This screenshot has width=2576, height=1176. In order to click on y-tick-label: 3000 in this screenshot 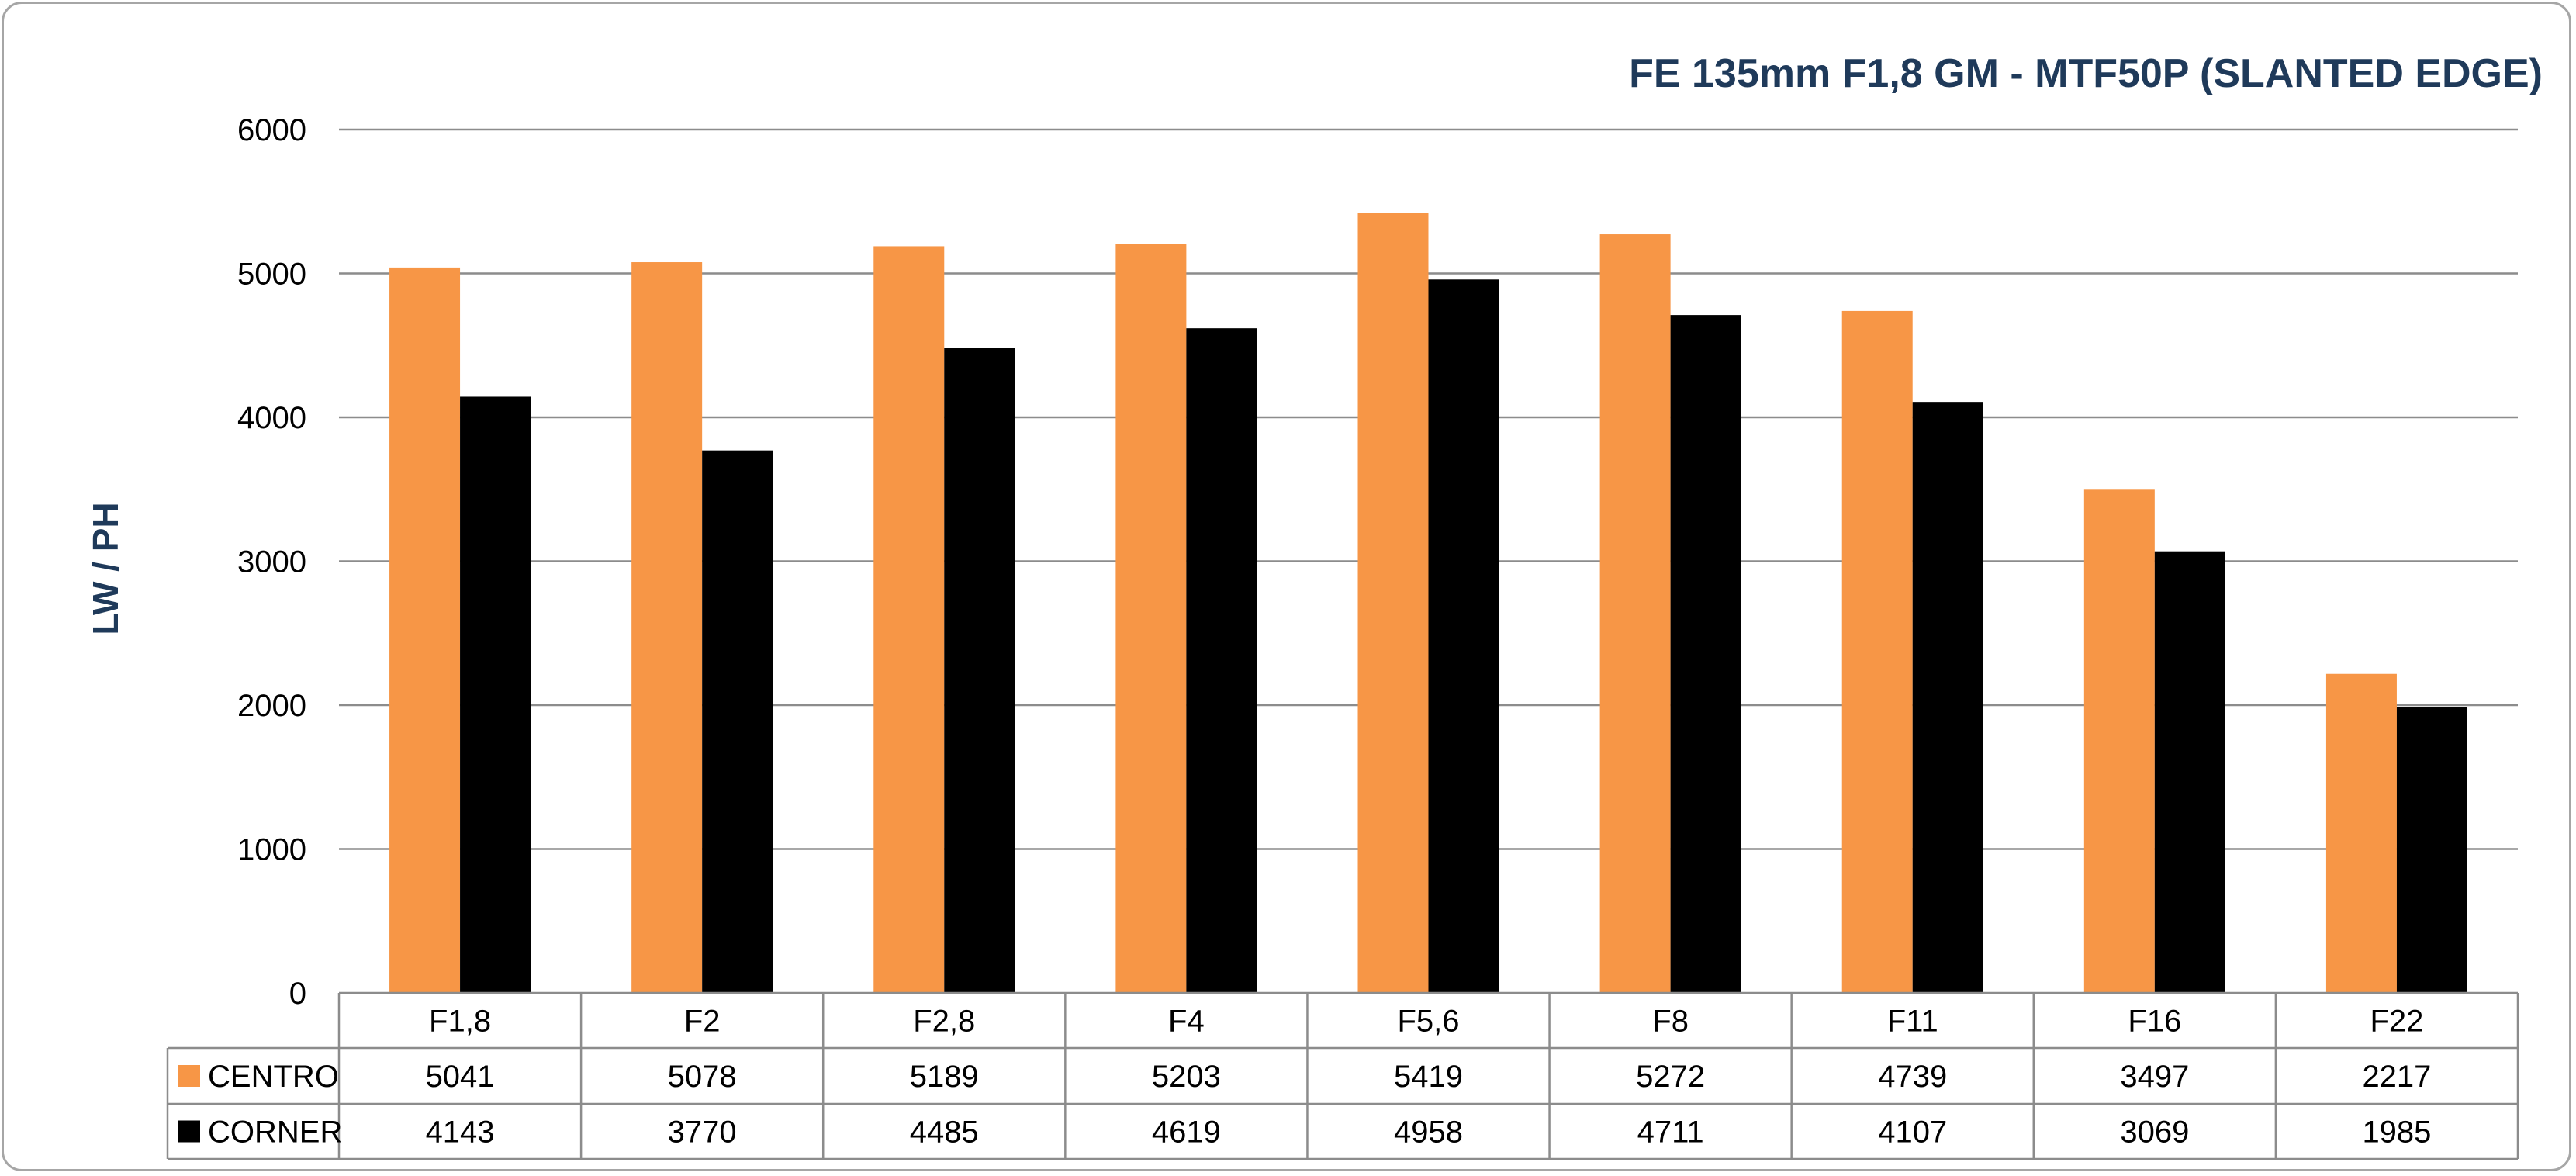, I will do `click(271, 562)`.